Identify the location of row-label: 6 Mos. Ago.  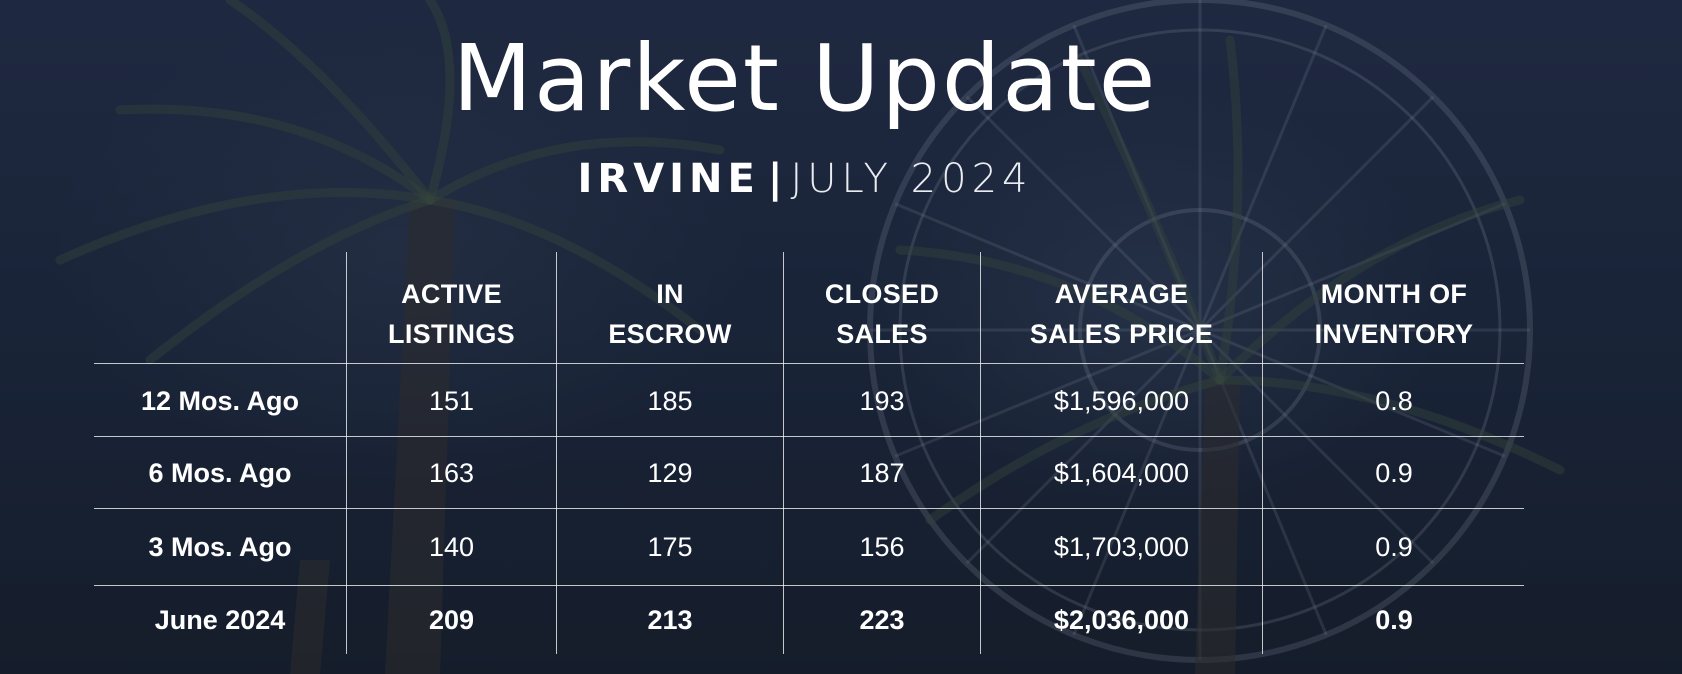
(220, 473).